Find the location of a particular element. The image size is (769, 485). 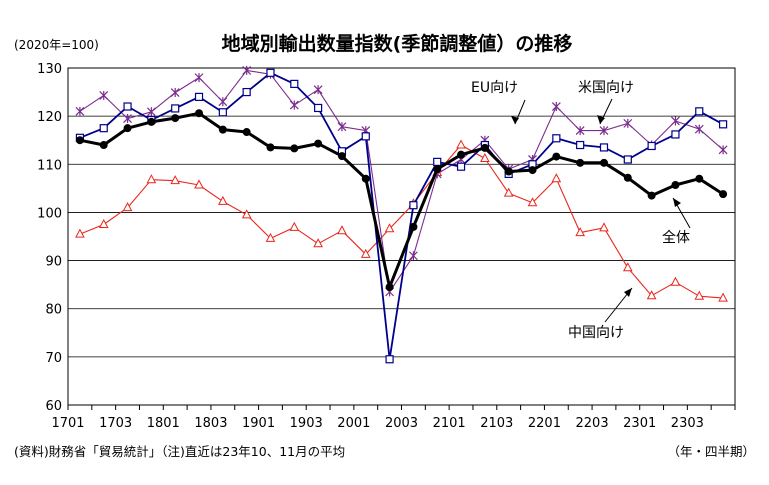

y-axis: 60 70 80 90 100 110 120 130 is located at coordinates (49, 238).